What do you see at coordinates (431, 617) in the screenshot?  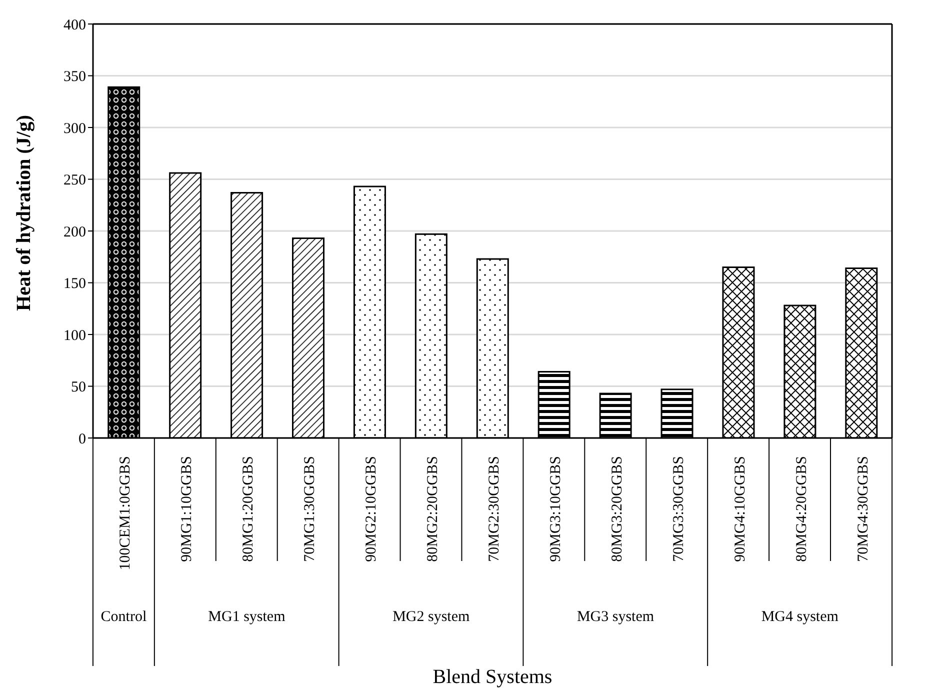 I see `text: MG2 system` at bounding box center [431, 617].